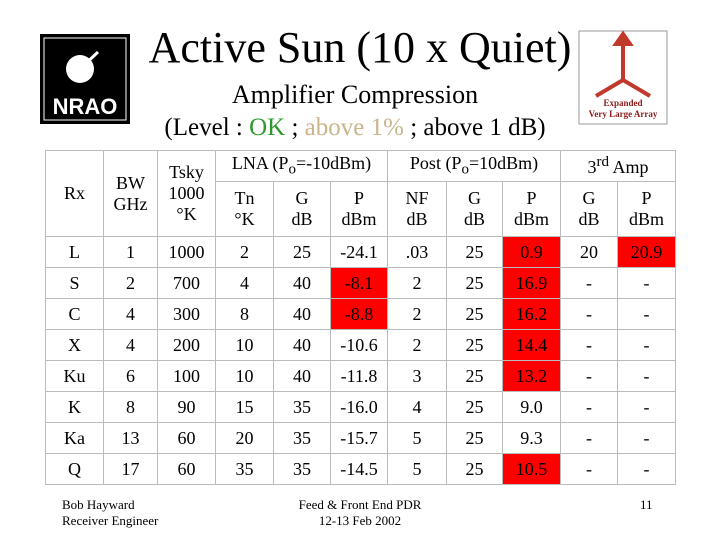  I want to click on table-cell: 200, so click(186, 345).